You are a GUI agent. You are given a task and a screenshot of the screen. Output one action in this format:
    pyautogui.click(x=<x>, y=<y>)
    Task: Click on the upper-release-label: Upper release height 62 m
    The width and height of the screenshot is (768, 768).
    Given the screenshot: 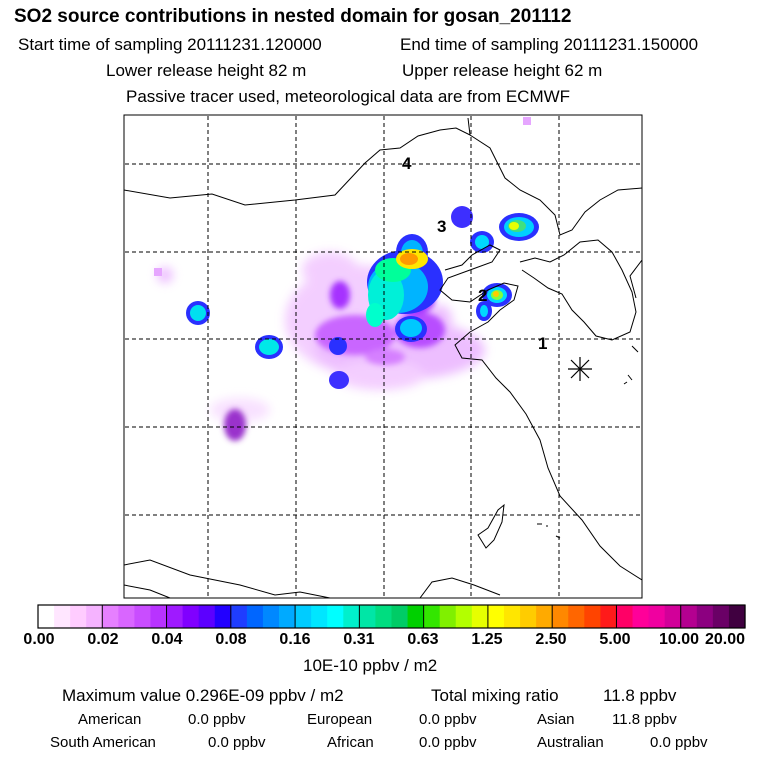 What is the action you would take?
    pyautogui.click(x=502, y=70)
    